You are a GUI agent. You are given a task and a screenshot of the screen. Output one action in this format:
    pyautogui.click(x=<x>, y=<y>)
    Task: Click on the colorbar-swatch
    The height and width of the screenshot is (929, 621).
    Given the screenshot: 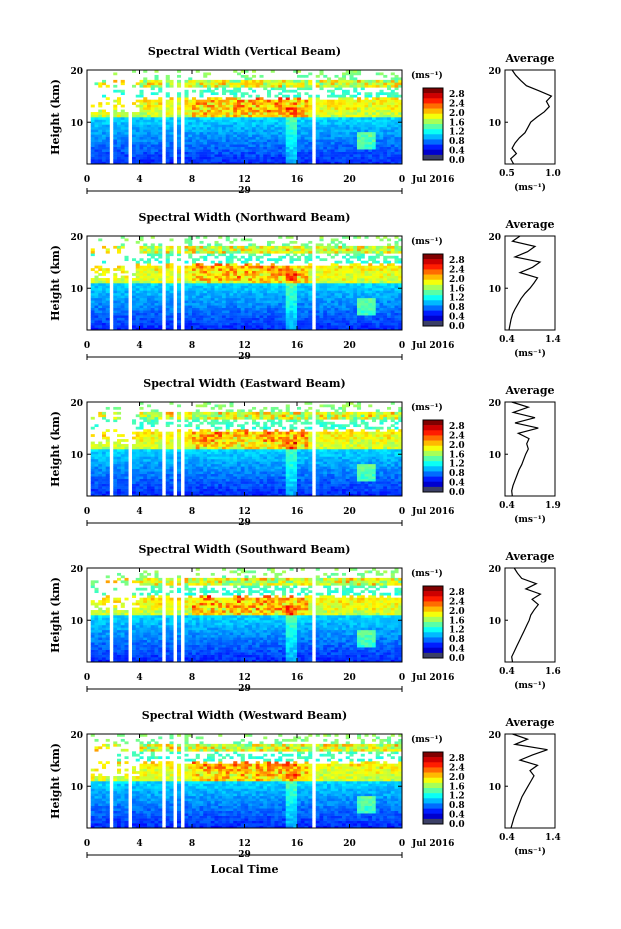 What is the action you would take?
    pyautogui.click(x=433, y=298)
    